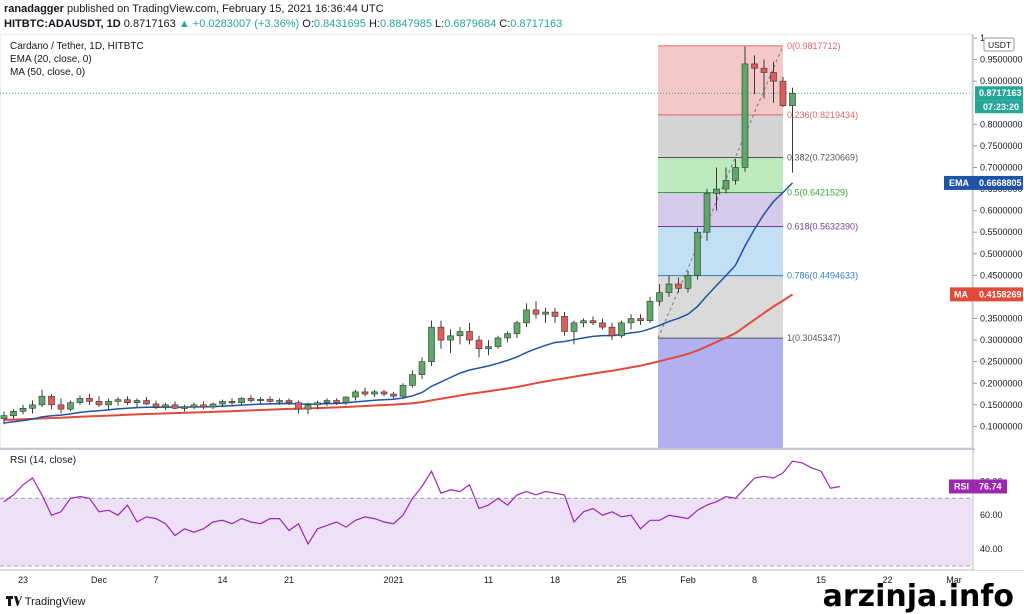 The width and height of the screenshot is (1024, 614). What do you see at coordinates (814, 338) in the screenshot?
I see `fib-level-label: 1(0.3045347)` at bounding box center [814, 338].